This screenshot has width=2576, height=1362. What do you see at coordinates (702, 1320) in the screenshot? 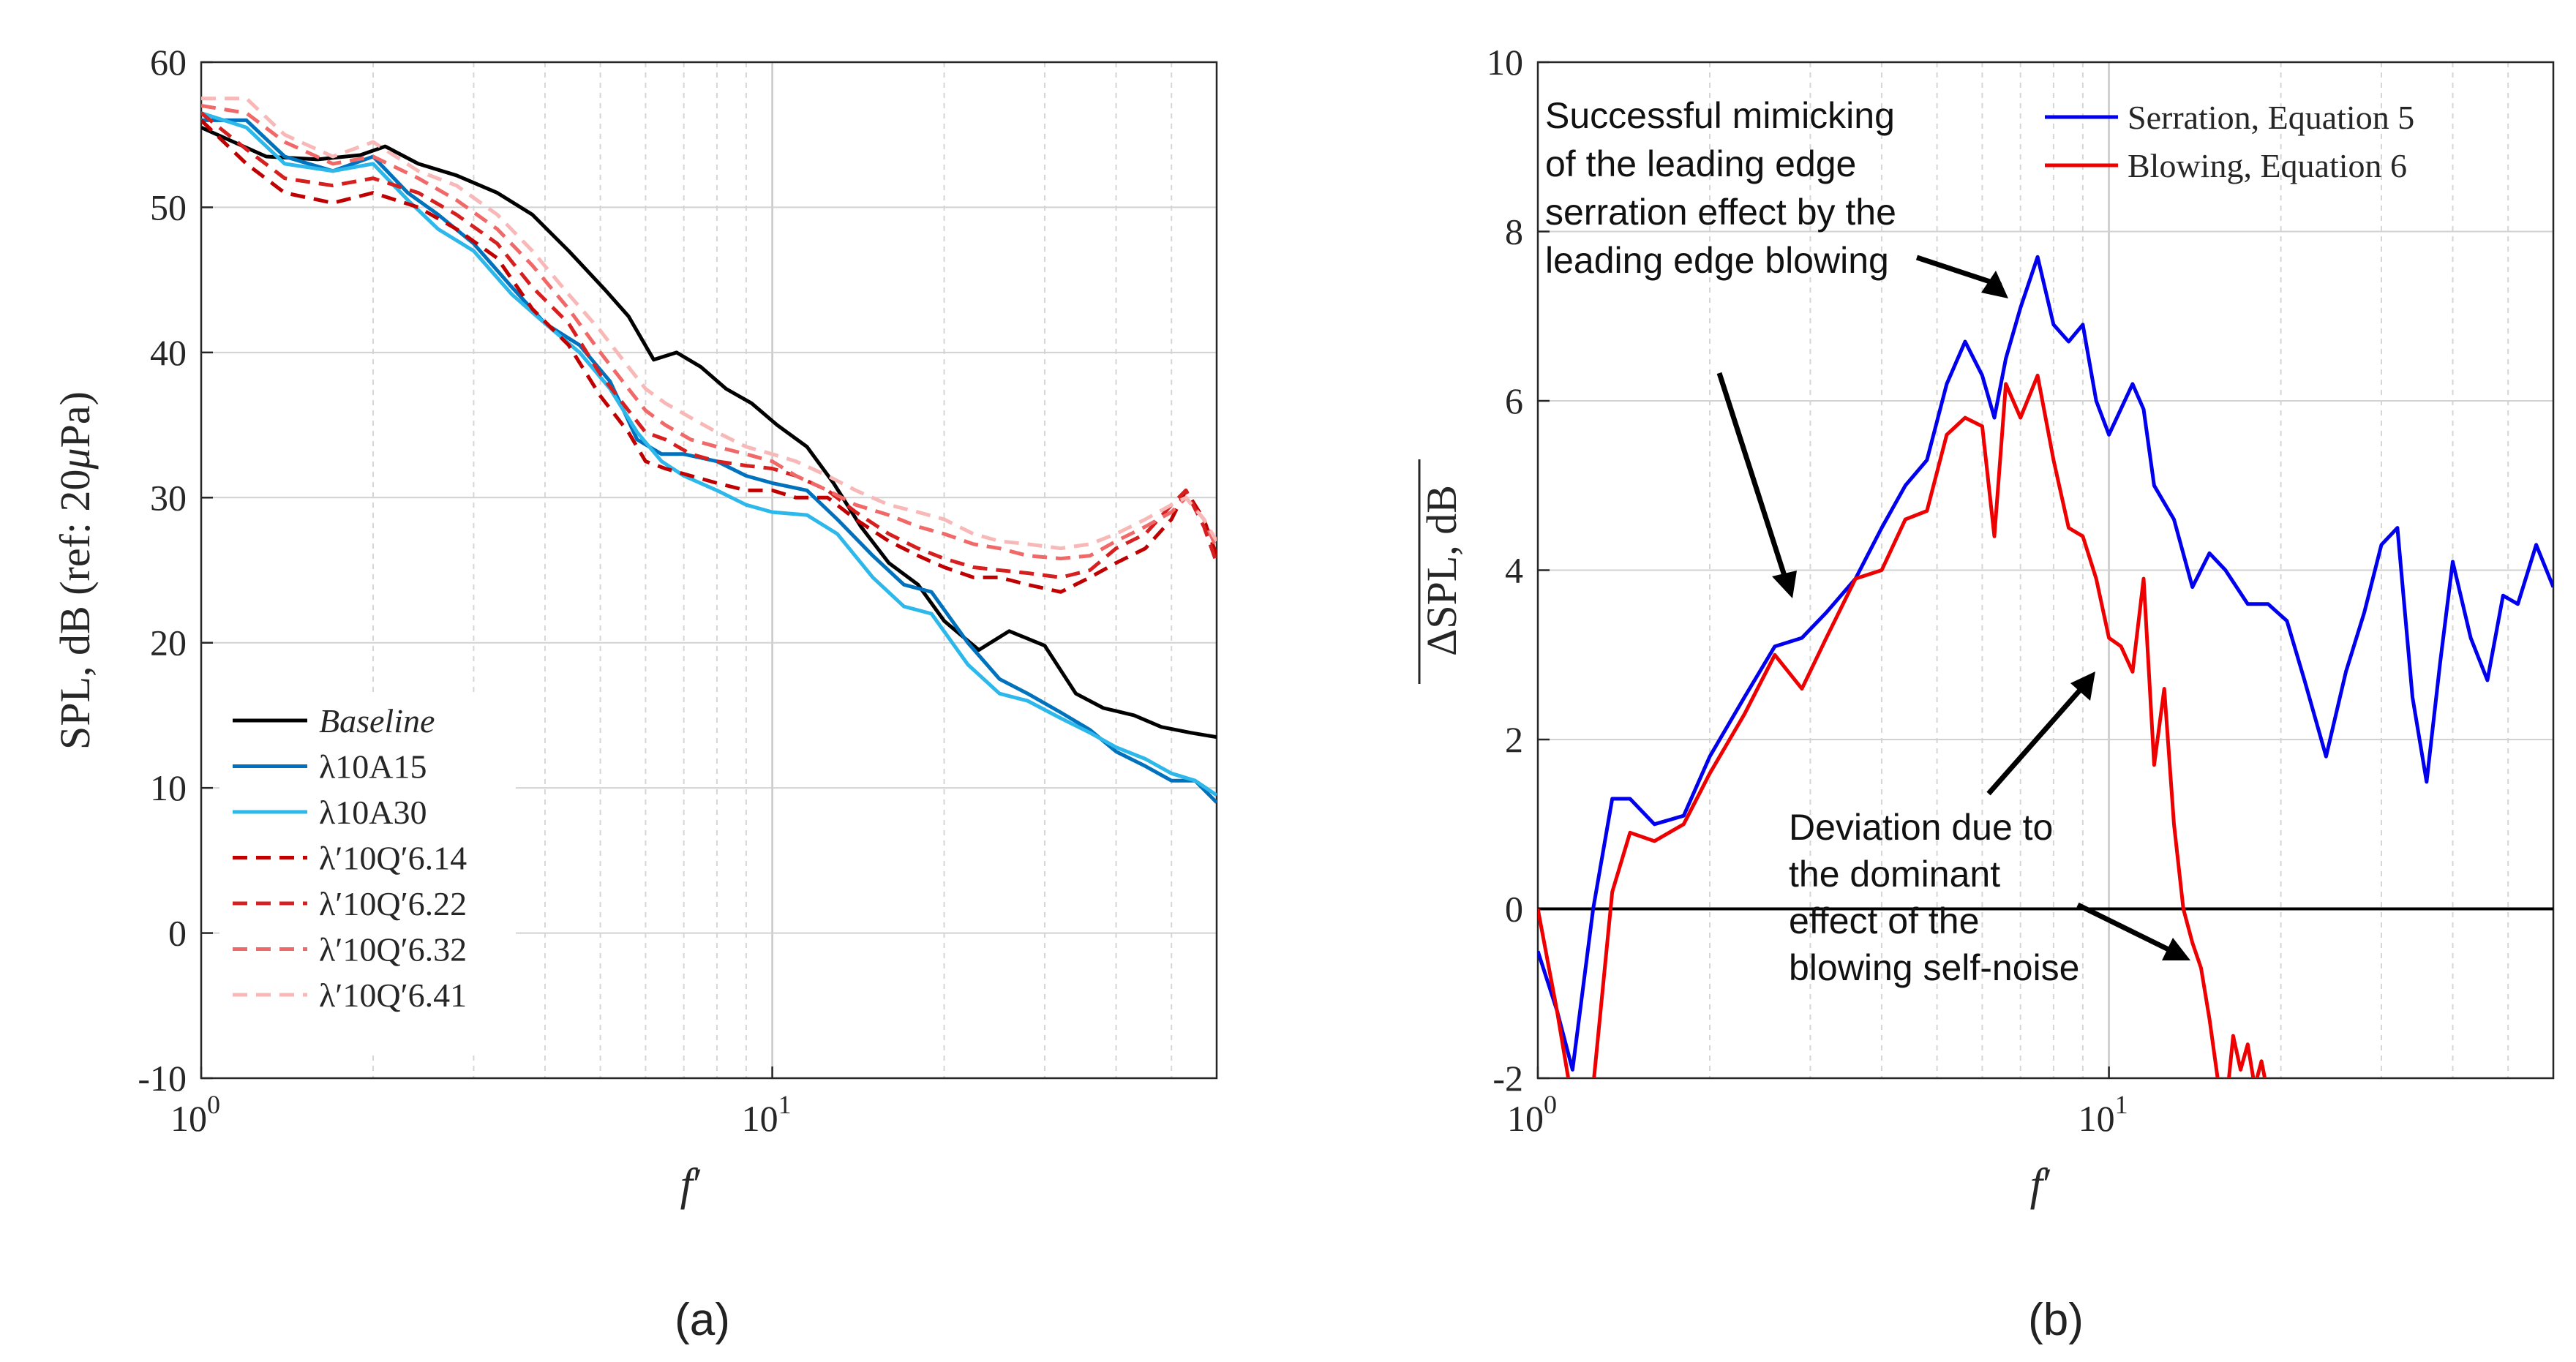
I see `panel-label-a: (a)` at bounding box center [702, 1320].